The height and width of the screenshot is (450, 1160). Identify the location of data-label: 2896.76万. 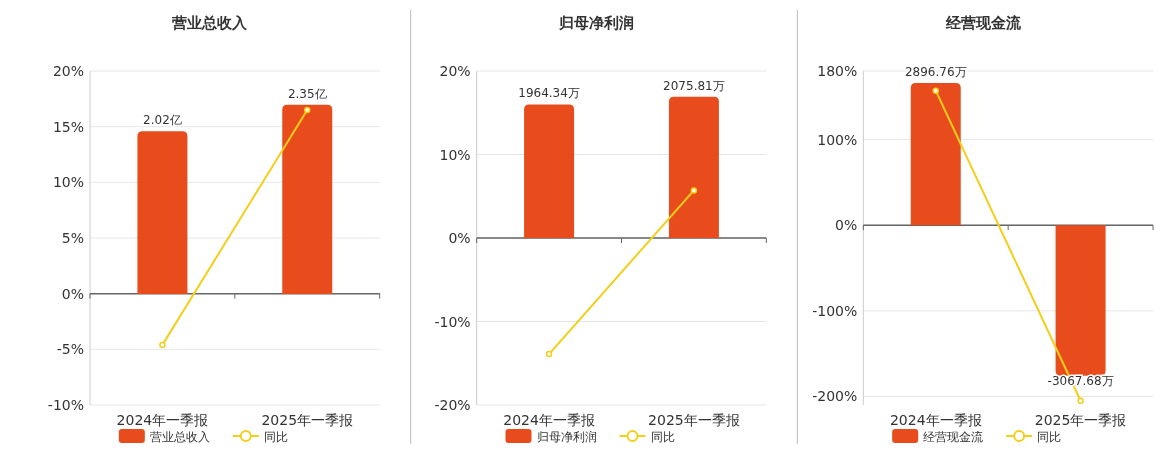
(935, 71).